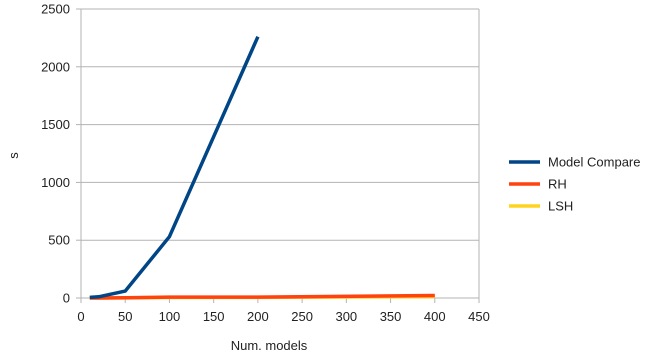 The width and height of the screenshot is (652, 360). Describe the element at coordinates (214, 316) in the screenshot. I see `x-tick-label: 150` at that location.